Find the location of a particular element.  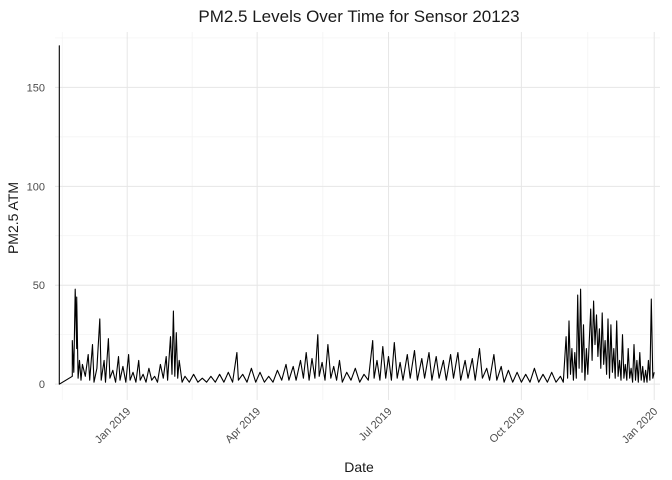

y-tick-label: 50 is located at coordinates (39, 286).